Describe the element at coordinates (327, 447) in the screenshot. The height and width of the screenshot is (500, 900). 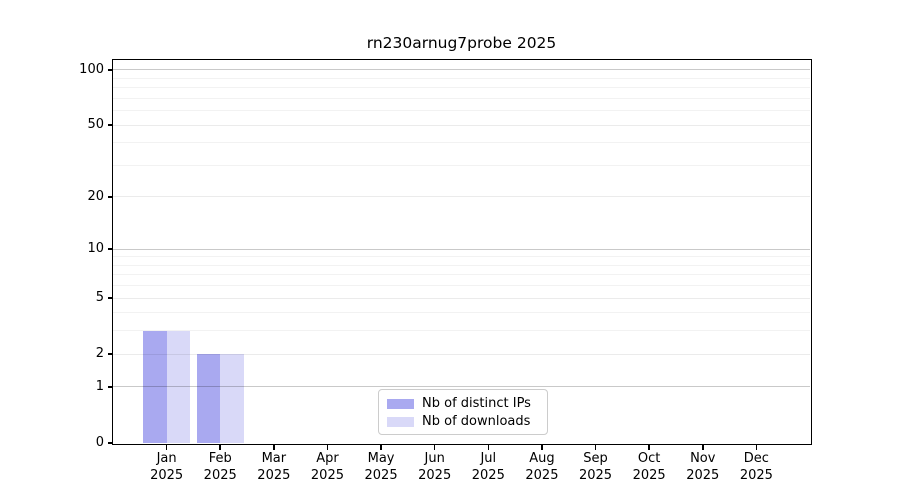
I see `x-tick-apr` at that location.